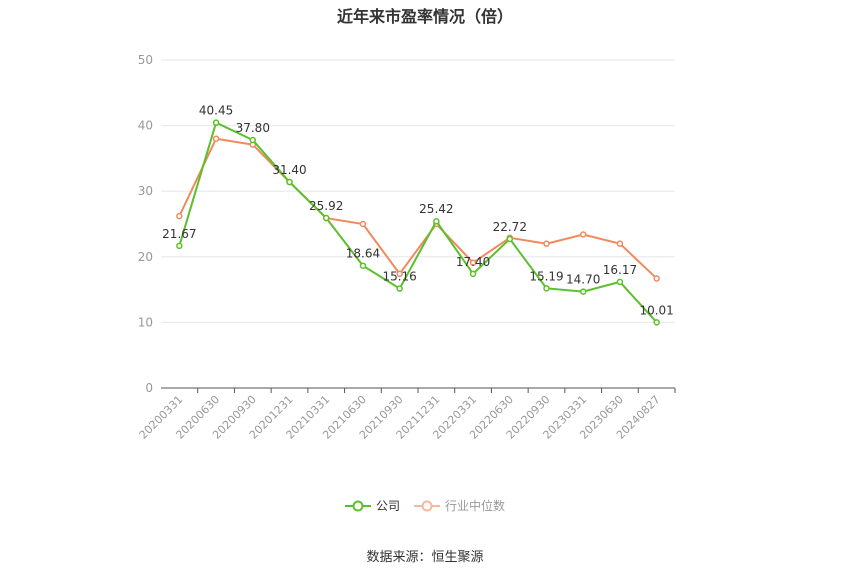  I want to click on data-label: 40.45, so click(216, 111).